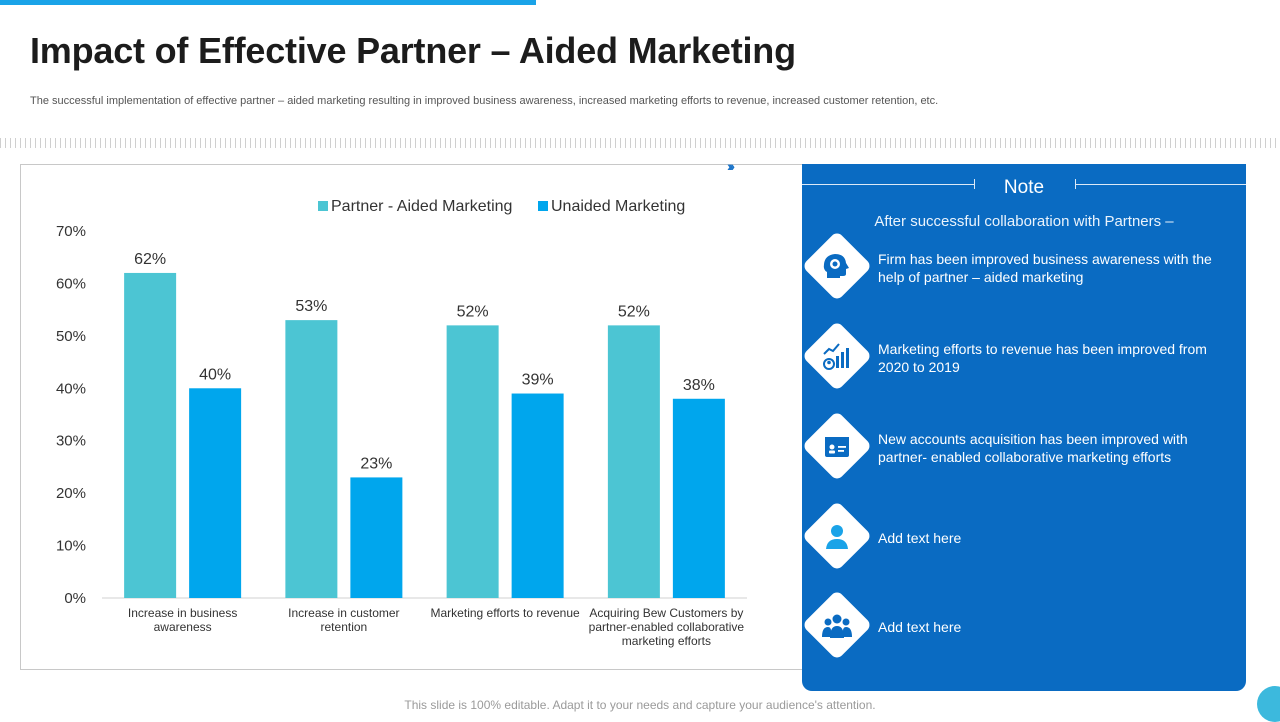 Image resolution: width=1280 pixels, height=722 pixels. Describe the element at coordinates (667, 627) in the screenshot. I see `x-tick-label: partner-enabled collaborative` at that location.